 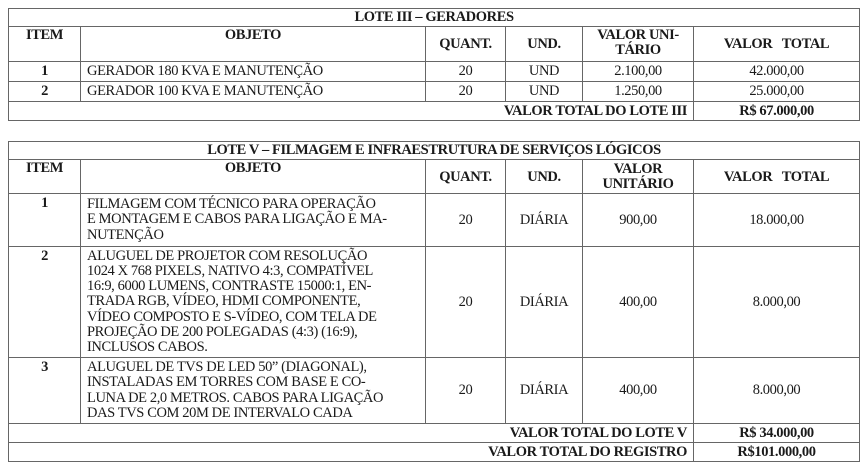 What do you see at coordinates (638, 91) in the screenshot?
I see `valor-unitario: 1.250,00` at bounding box center [638, 91].